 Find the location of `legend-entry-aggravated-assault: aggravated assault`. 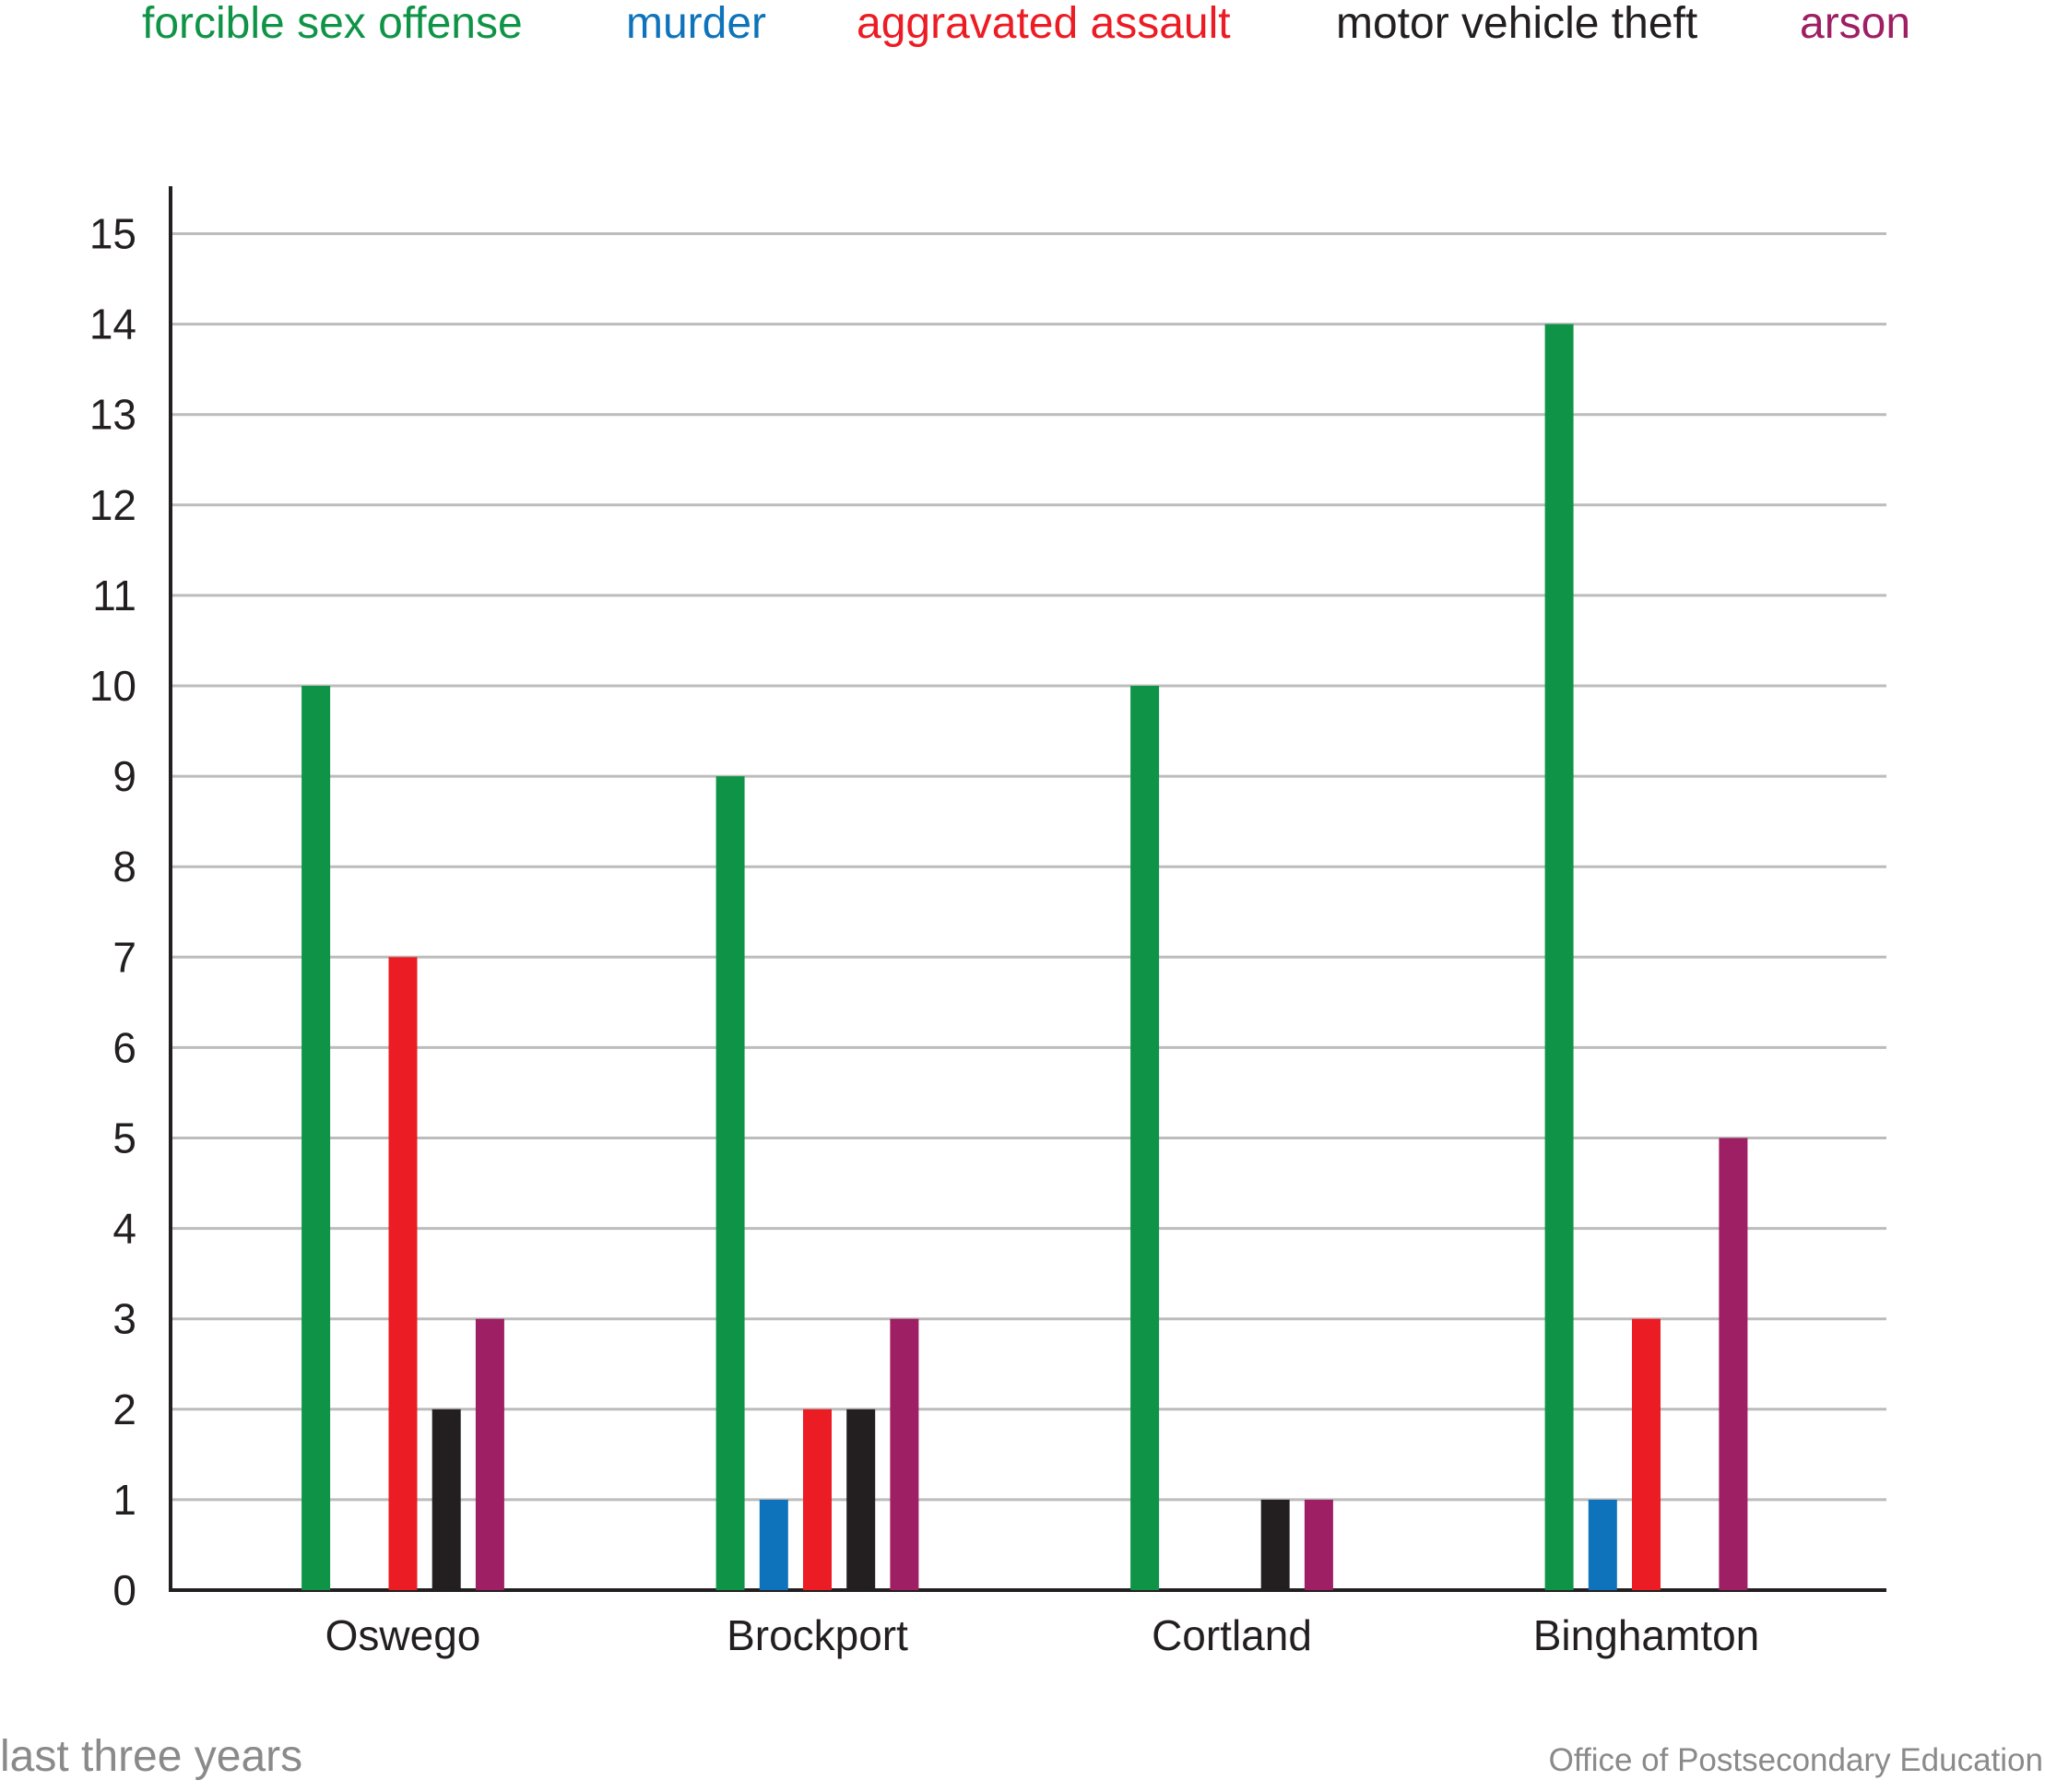

legend-entry-aggravated-assault: aggravated assault is located at coordinates (1044, 24).